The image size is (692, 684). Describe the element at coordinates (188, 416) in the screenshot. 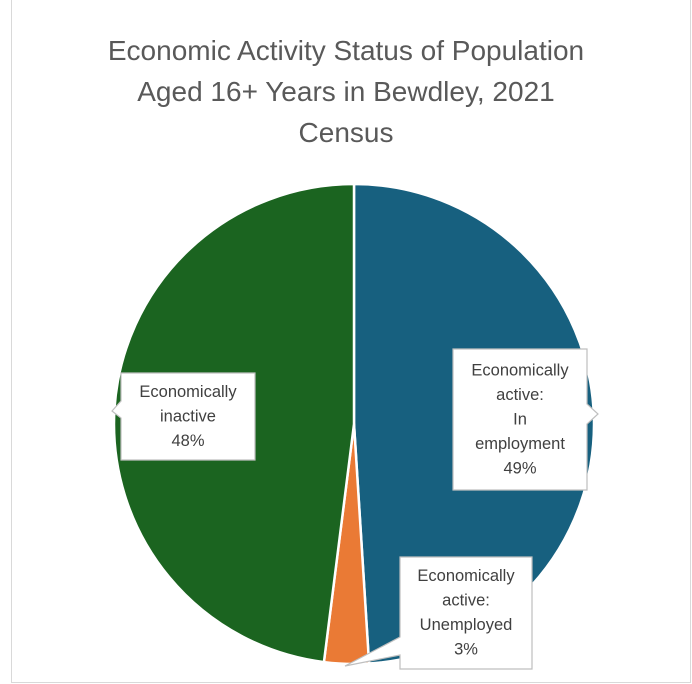

I see `data-label-category: inactive` at that location.